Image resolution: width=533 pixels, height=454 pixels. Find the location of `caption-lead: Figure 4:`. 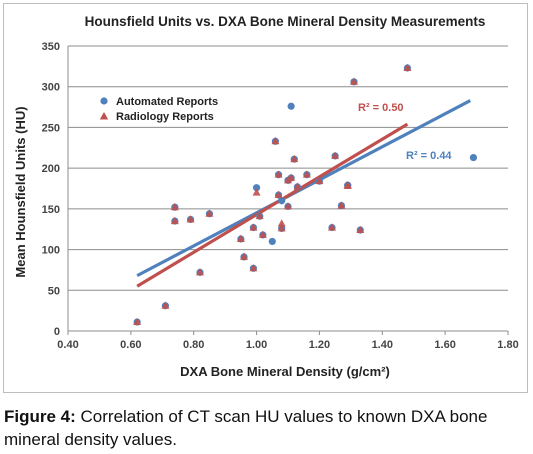

caption-lead: Figure 4: is located at coordinates (40, 416).